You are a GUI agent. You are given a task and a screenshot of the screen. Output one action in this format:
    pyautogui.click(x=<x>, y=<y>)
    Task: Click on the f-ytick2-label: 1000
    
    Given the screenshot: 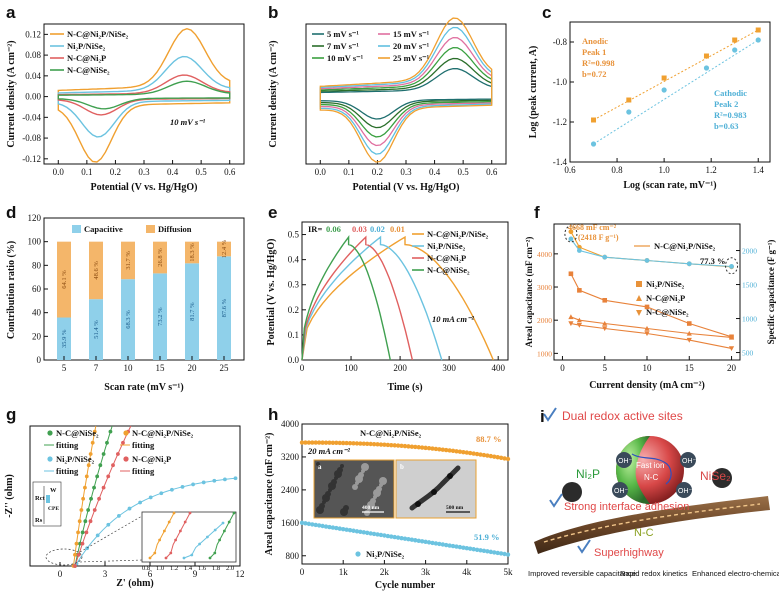 What is the action you would take?
    pyautogui.click(x=749, y=319)
    